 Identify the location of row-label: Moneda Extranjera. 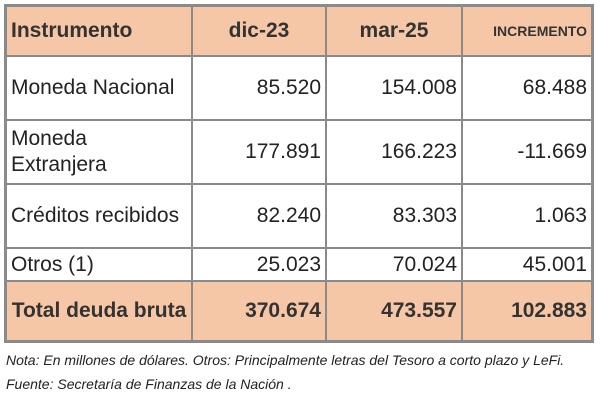
(98, 152).